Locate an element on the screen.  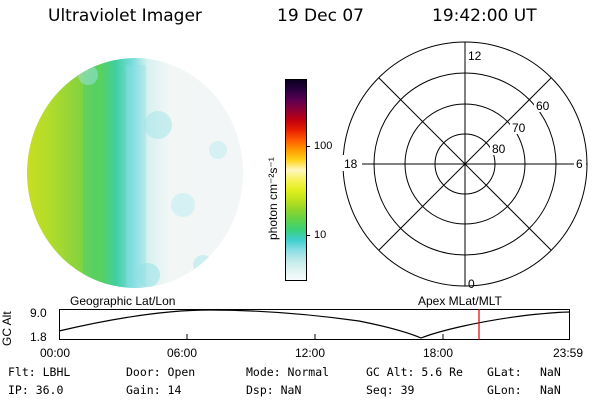
mlt-label-18: 18 is located at coordinates (351, 164).